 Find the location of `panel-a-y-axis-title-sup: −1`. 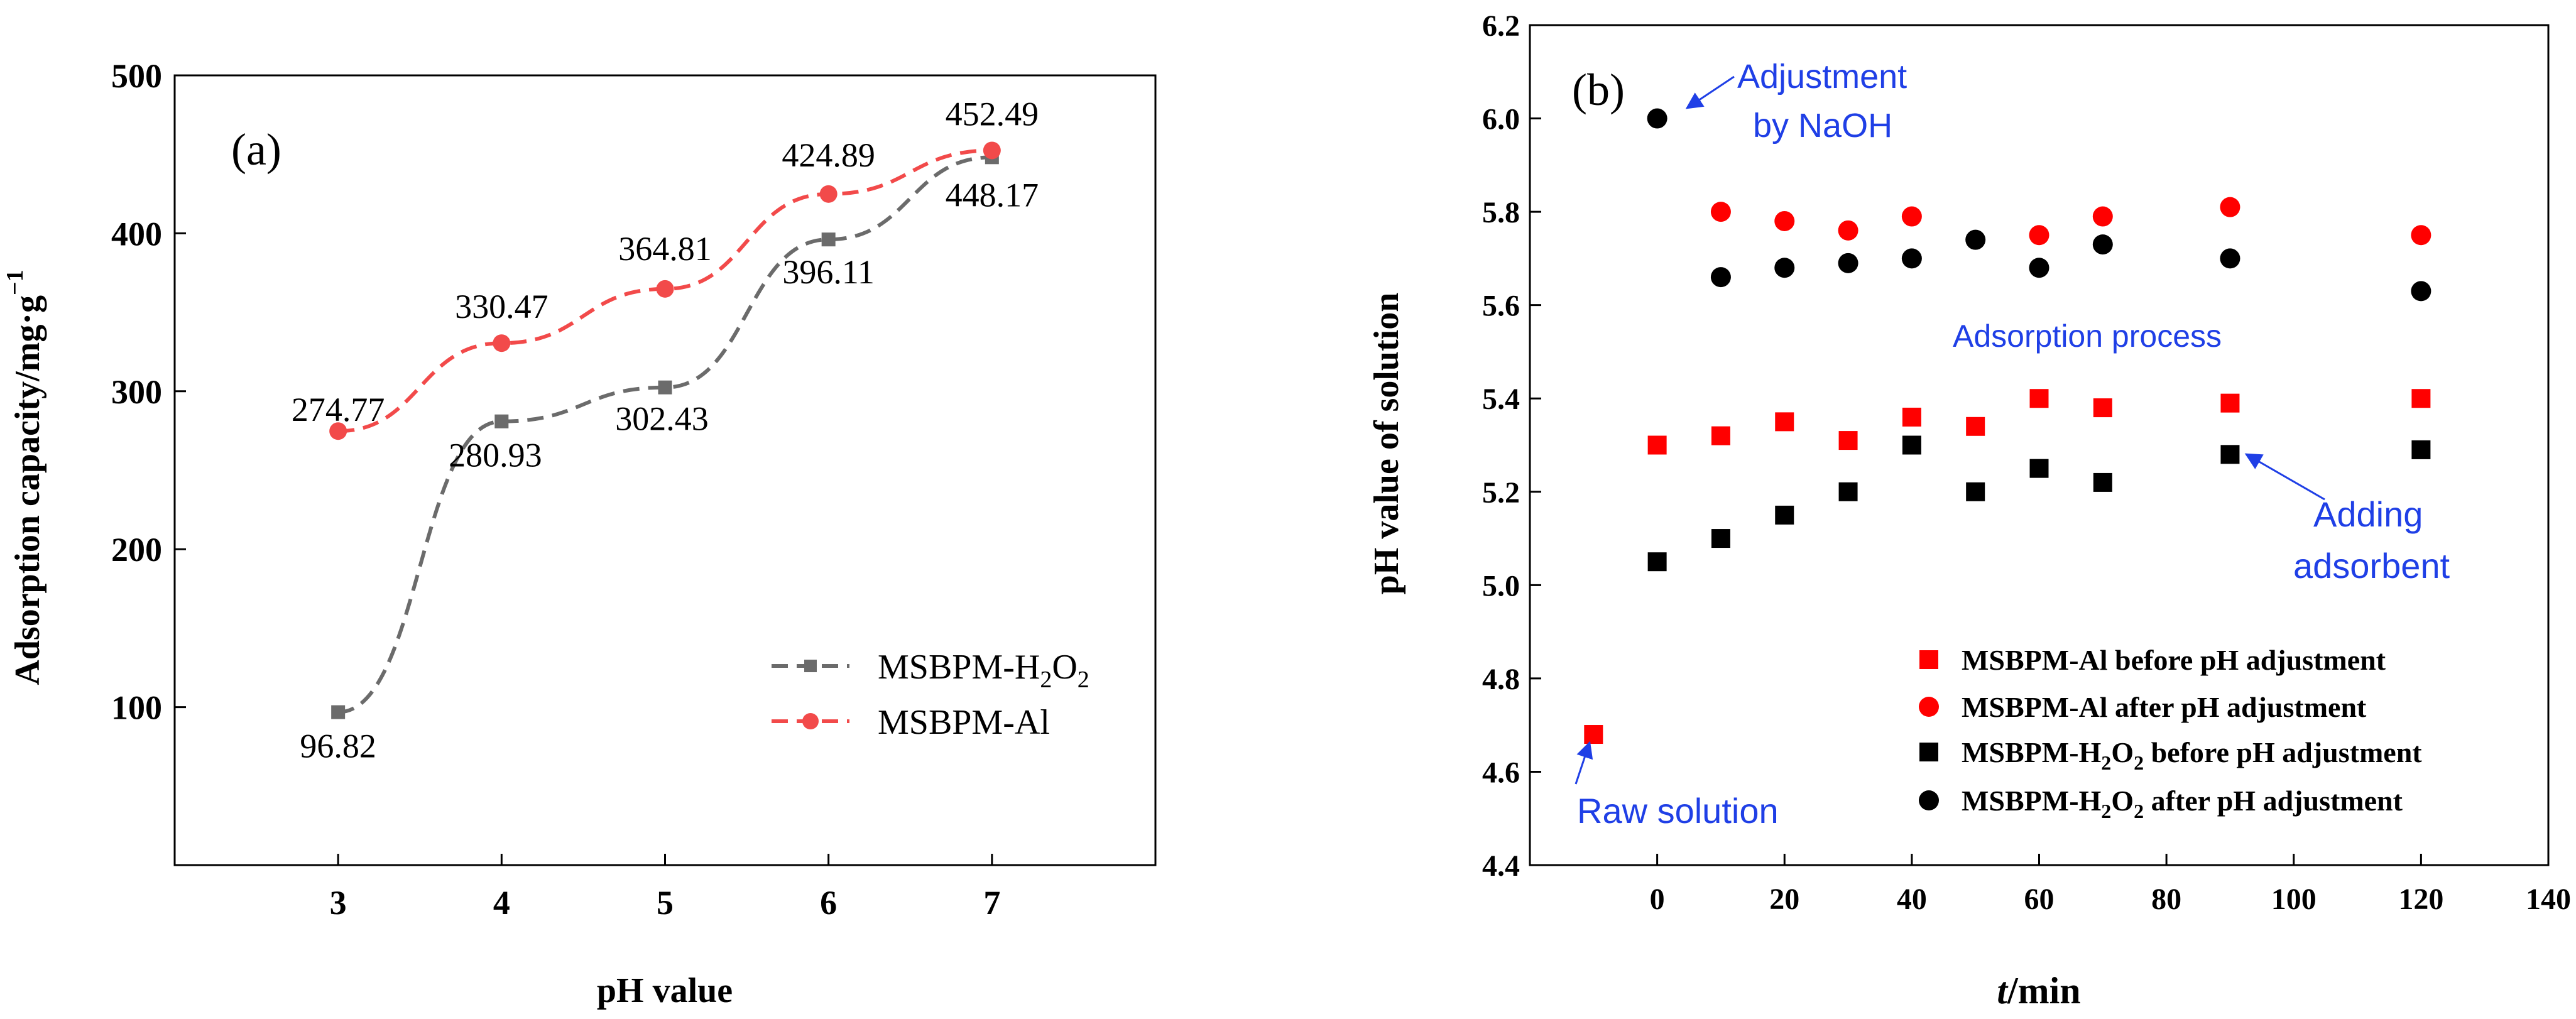

panel-a-y-axis-title-sup: −1 is located at coordinates (15, 283).